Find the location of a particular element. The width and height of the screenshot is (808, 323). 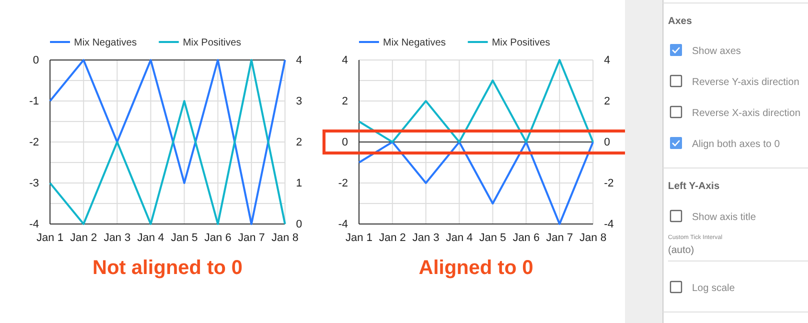

y2-tick-label: 3 is located at coordinates (299, 102).